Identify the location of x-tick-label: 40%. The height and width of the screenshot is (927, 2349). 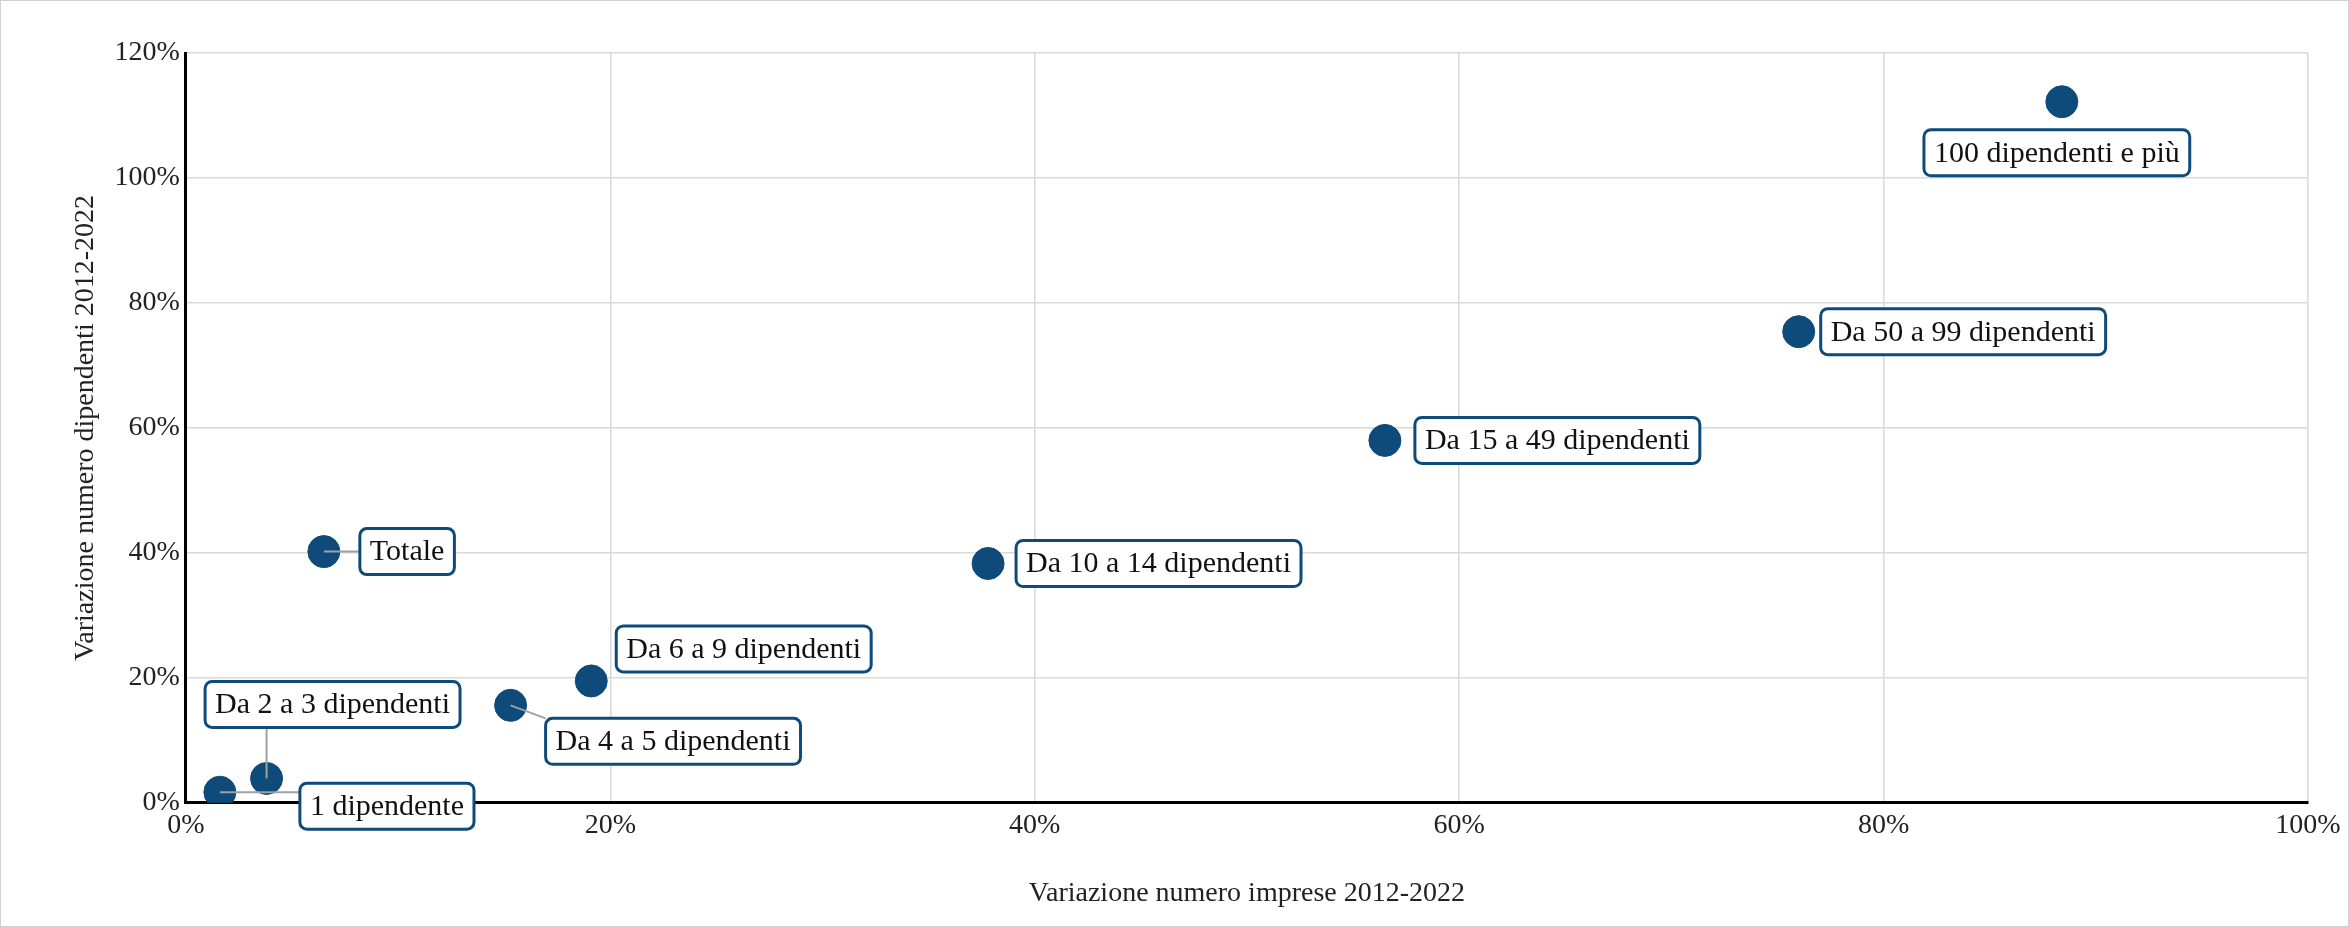
(1035, 823).